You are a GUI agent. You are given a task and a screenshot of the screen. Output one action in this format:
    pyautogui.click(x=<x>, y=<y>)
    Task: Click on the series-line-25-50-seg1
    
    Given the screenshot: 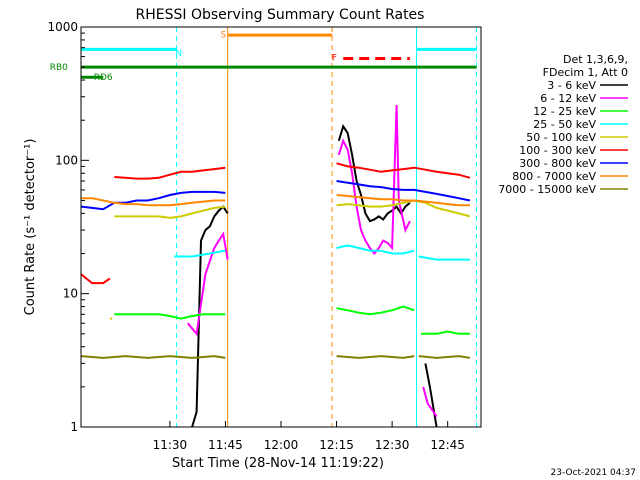 What is the action you would take?
    pyautogui.click(x=375, y=249)
    